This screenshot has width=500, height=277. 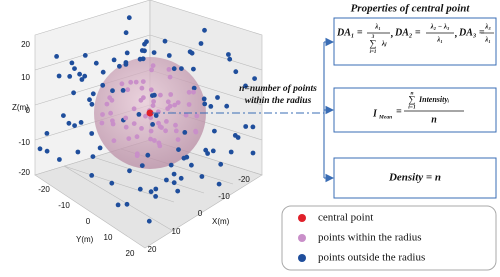 What do you see at coordinates (152, 249) in the screenshot?
I see `x-tick-label: 20` at bounding box center [152, 249].